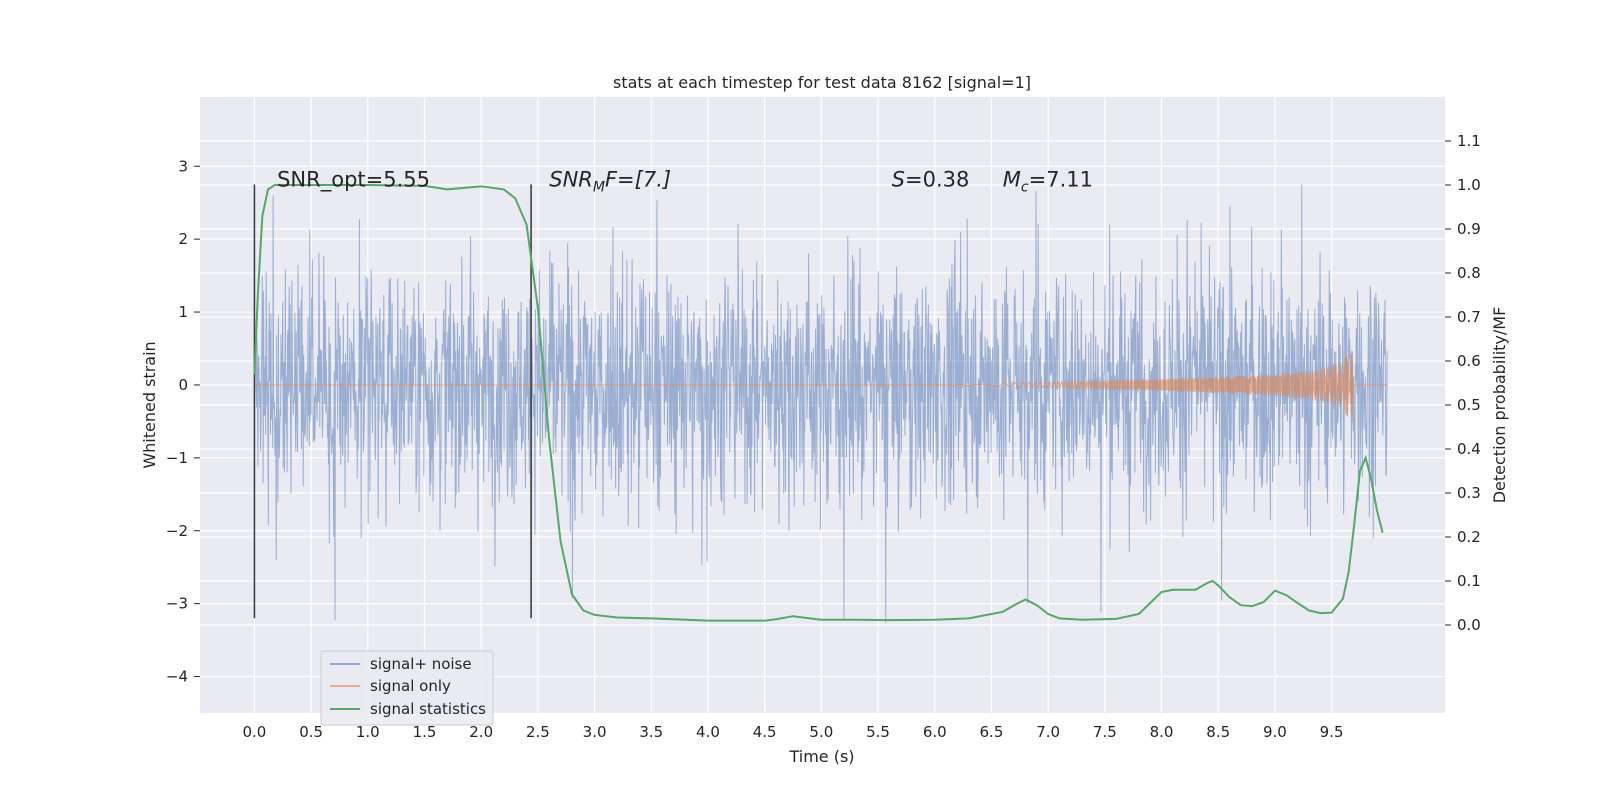  What do you see at coordinates (1105, 732) in the screenshot?
I see `x-tick-label: 7.5` at bounding box center [1105, 732].